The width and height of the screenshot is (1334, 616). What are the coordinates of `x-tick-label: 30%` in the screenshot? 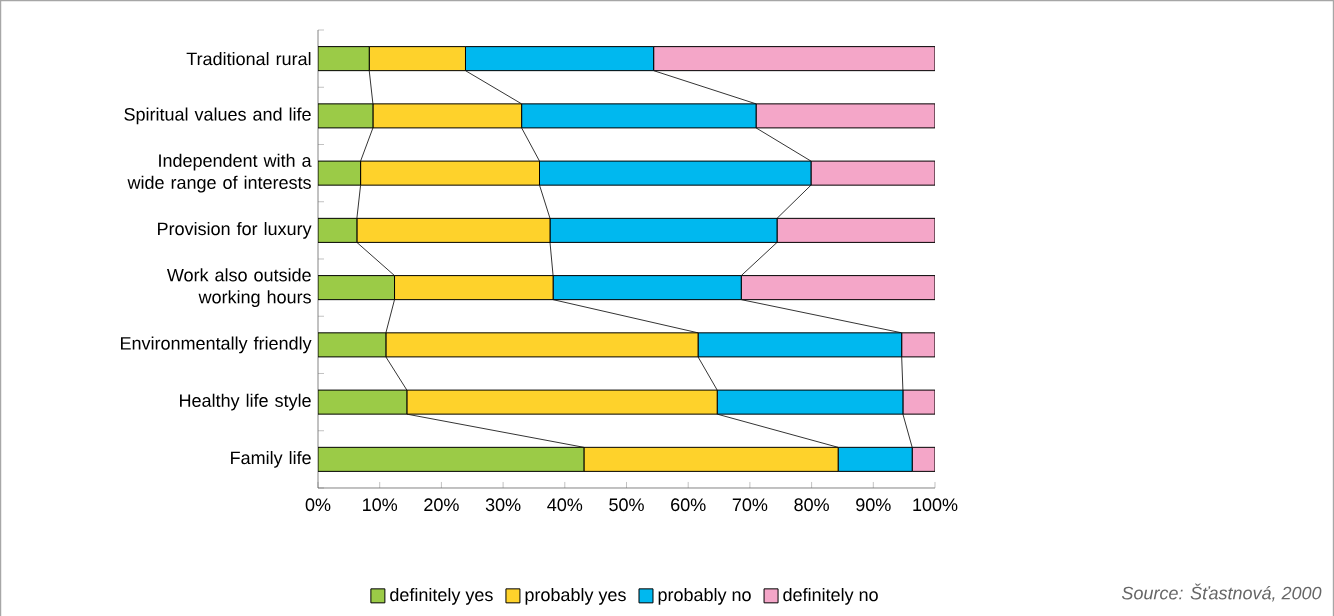 It's located at (503, 505).